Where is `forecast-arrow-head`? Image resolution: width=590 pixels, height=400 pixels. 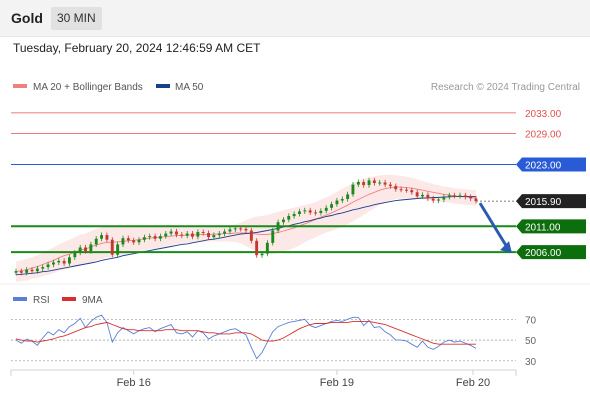
forecast-arrow-head is located at coordinates (506, 247).